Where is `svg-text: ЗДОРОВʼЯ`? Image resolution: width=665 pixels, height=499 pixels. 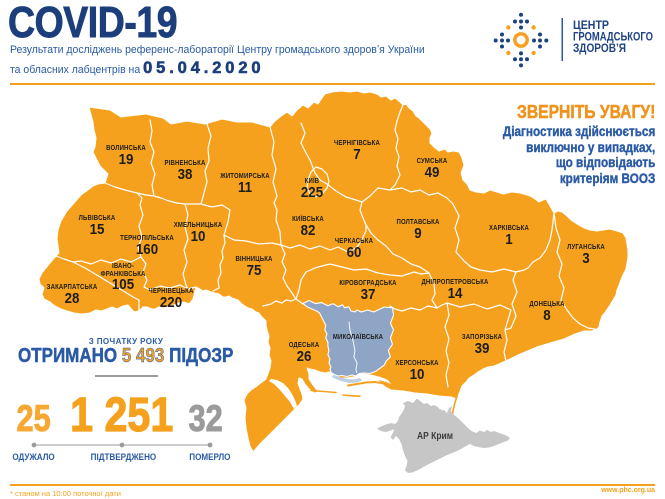 svg-text: ЗДОРОВʼЯ is located at coordinates (599, 49).